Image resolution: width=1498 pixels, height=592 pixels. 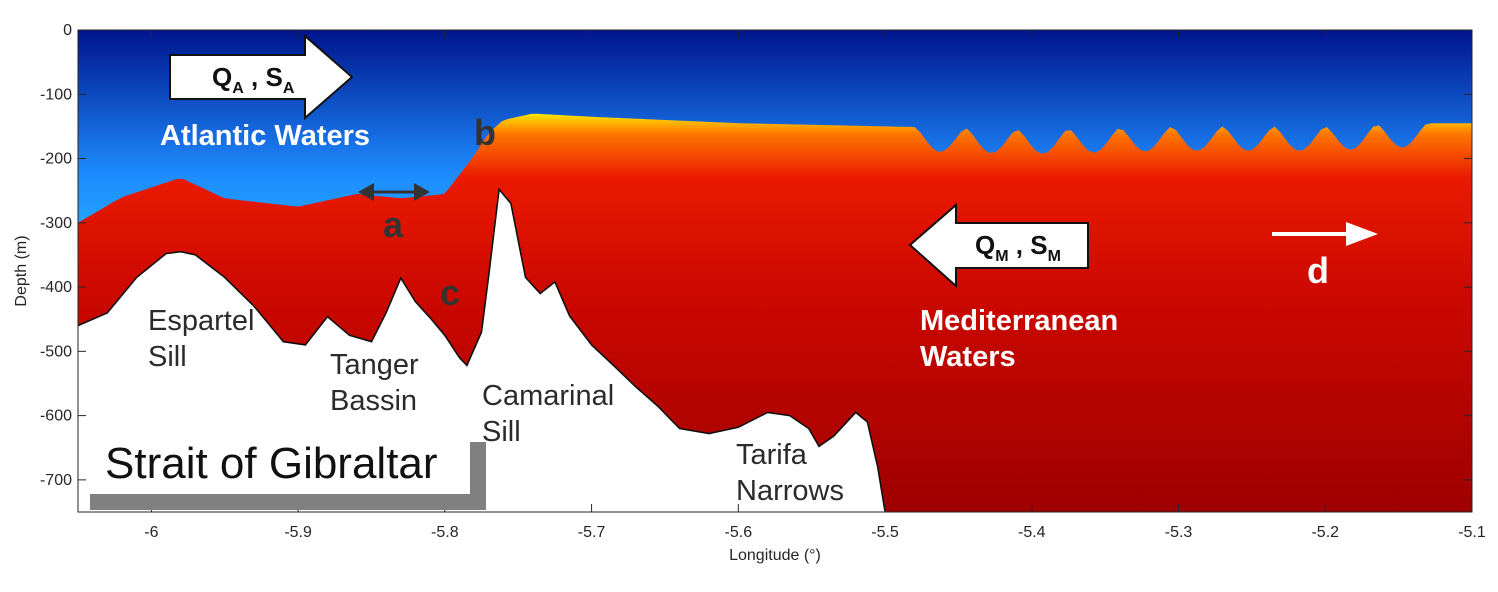 What do you see at coordinates (968, 357) in the screenshot?
I see `mediterranean-waters-label-line2: Waters` at bounding box center [968, 357].